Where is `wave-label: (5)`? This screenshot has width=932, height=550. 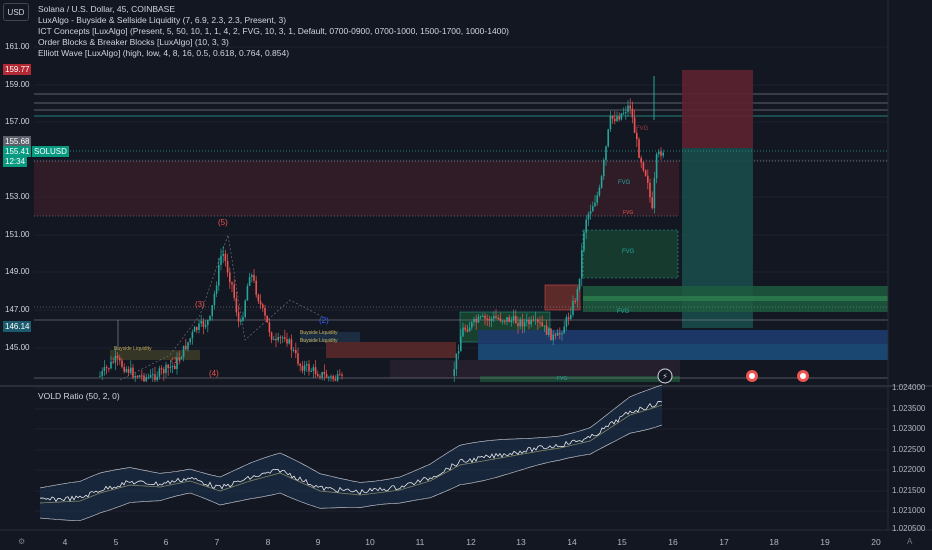
wave-label: (5) is located at coordinates (223, 222).